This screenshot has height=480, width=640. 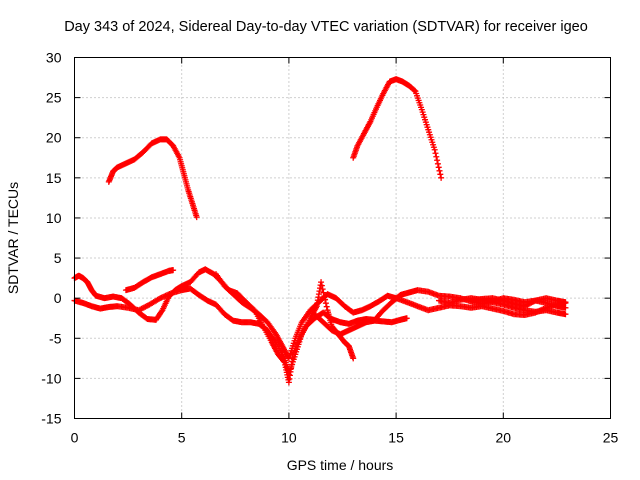 What do you see at coordinates (55, 338) in the screenshot?
I see `y-tick-label: -5` at bounding box center [55, 338].